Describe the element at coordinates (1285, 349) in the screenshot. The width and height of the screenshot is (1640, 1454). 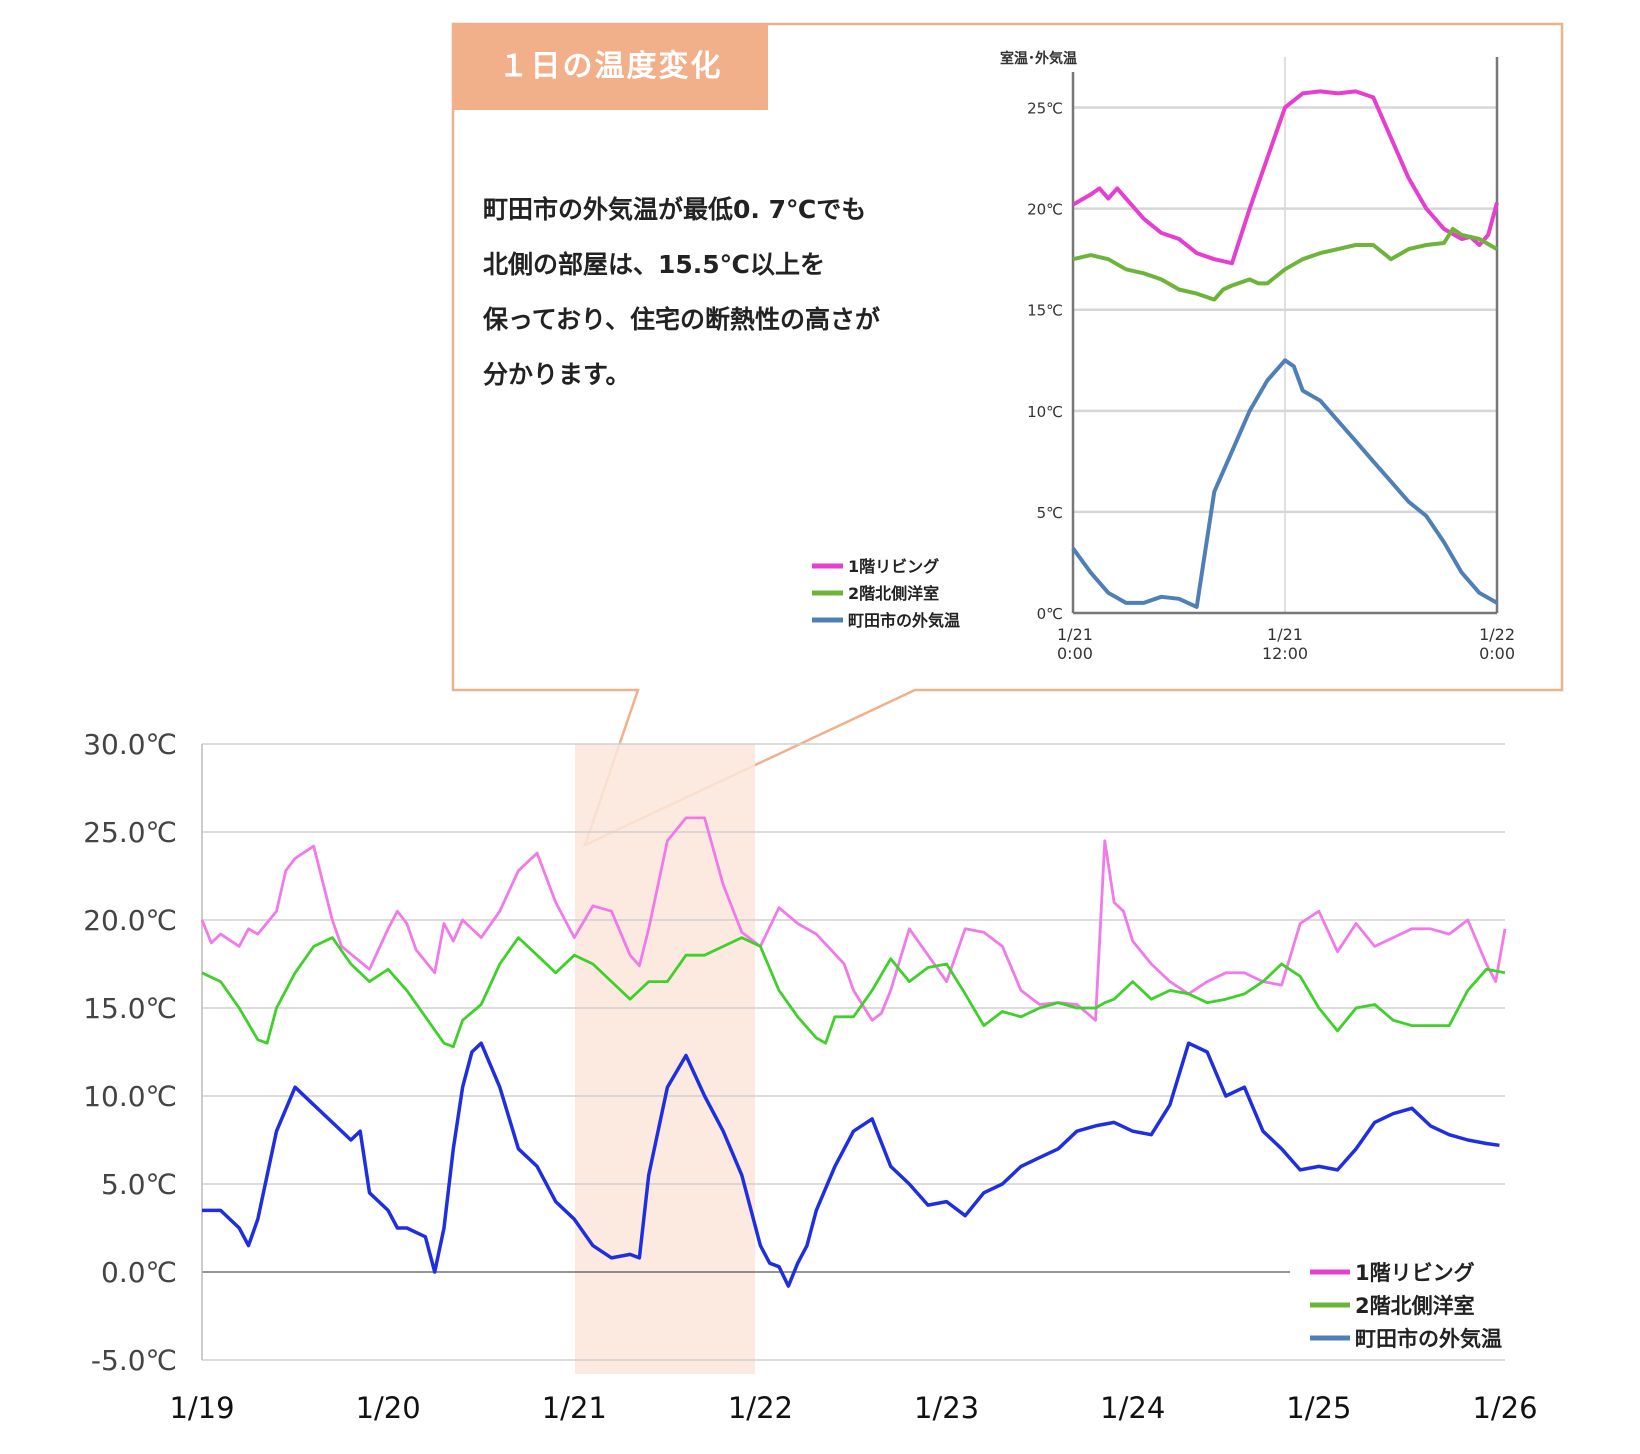
I see `inset-series-lines` at that location.